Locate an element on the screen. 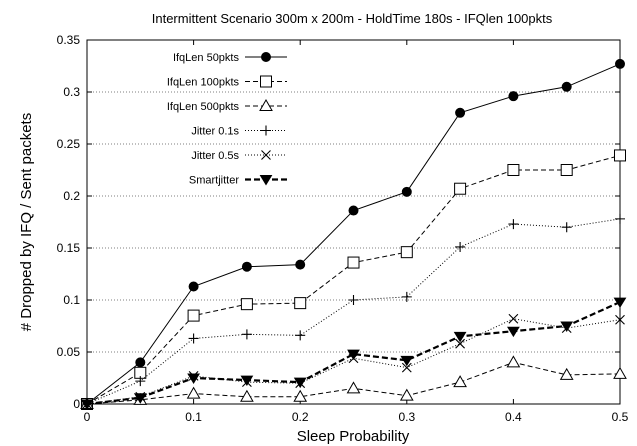 The height and width of the screenshot is (446, 637). x-tick-label: 0.4 is located at coordinates (513, 417).